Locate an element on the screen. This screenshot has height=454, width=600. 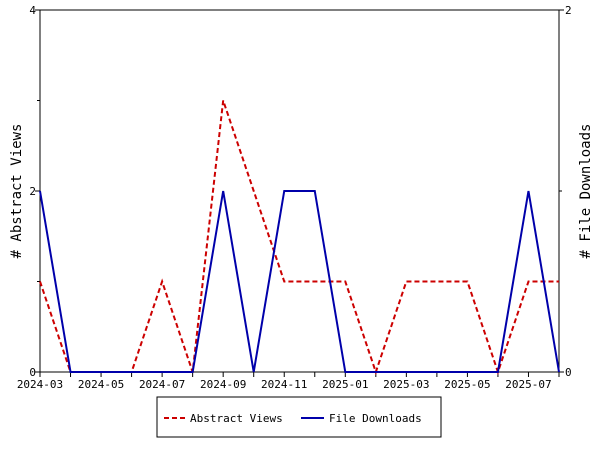
legend: Abstract Views File Downloads is located at coordinates (299, 417).